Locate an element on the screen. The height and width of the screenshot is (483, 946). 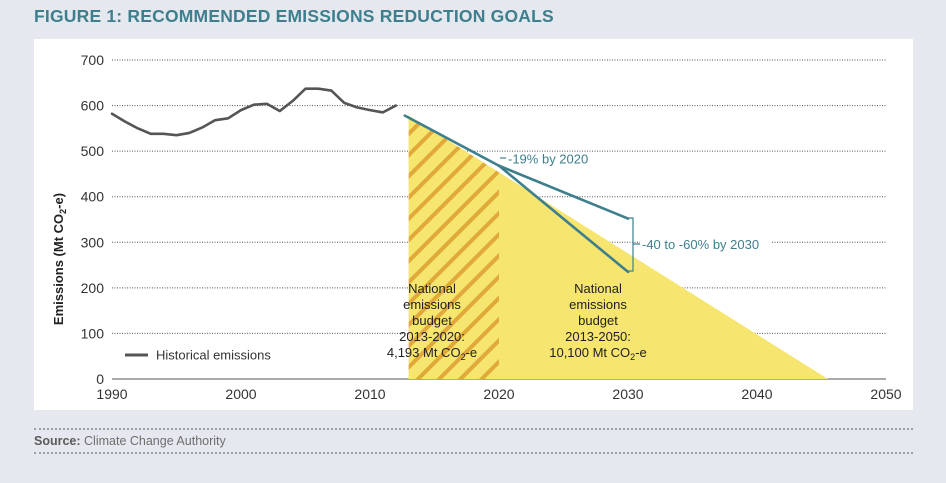
budget-2020-line2: emissions is located at coordinates (432, 304).